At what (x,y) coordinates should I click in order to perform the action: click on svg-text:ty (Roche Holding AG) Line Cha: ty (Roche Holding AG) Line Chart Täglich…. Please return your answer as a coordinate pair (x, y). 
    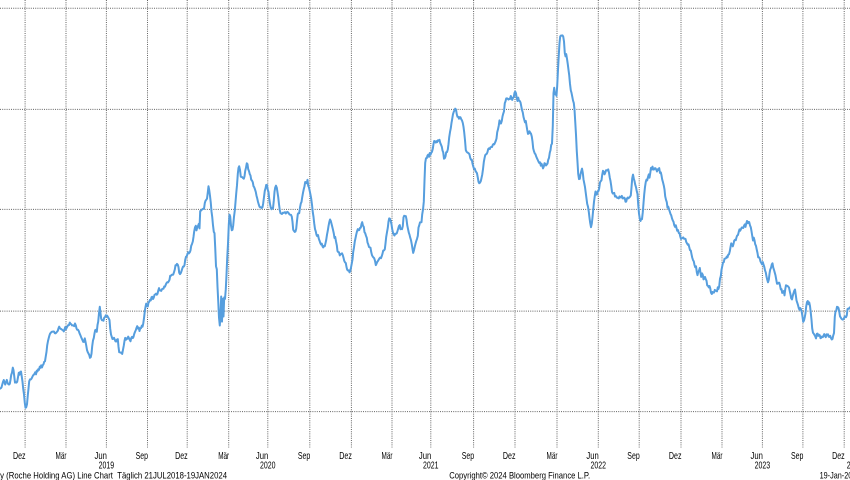
    Looking at the image, I should click on (113, 475).